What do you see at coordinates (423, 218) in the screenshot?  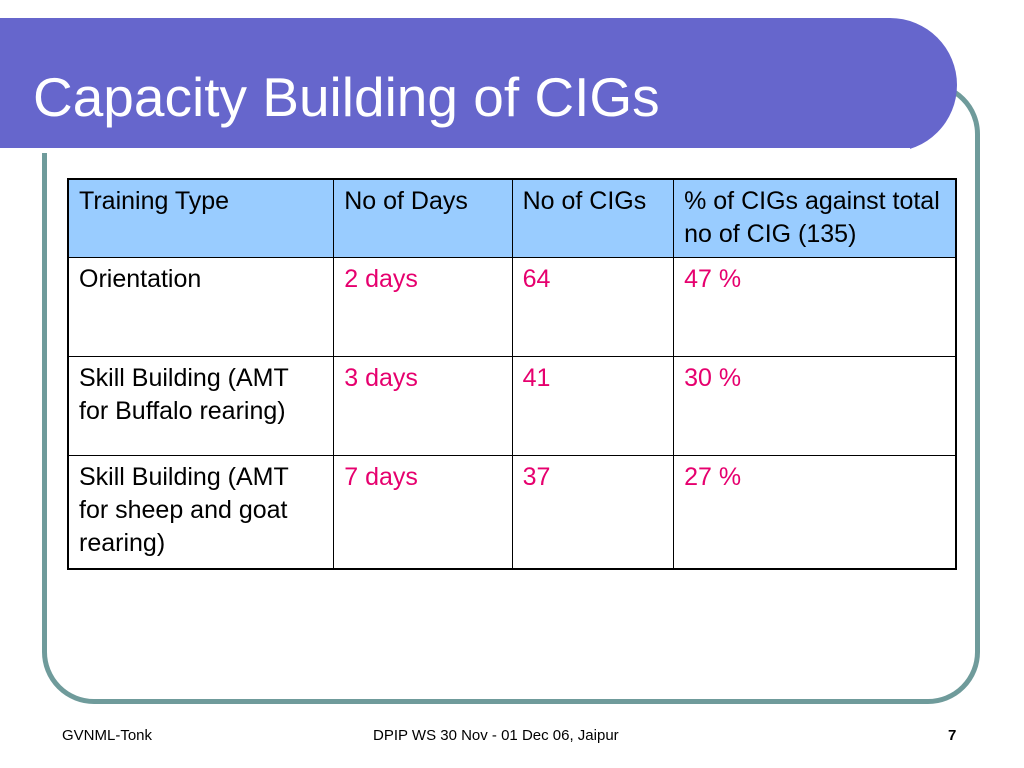 I see `header-no-of-days: No of Days` at bounding box center [423, 218].